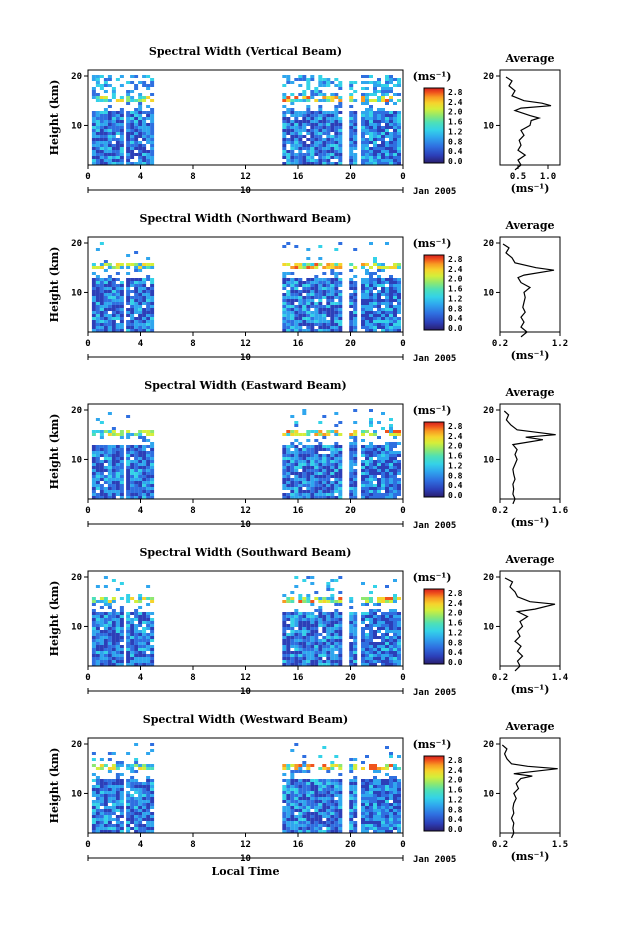 The height and width of the screenshot is (929, 622). Describe the element at coordinates (87, 845) in the screenshot. I see `x-tick-label: 0` at that location.